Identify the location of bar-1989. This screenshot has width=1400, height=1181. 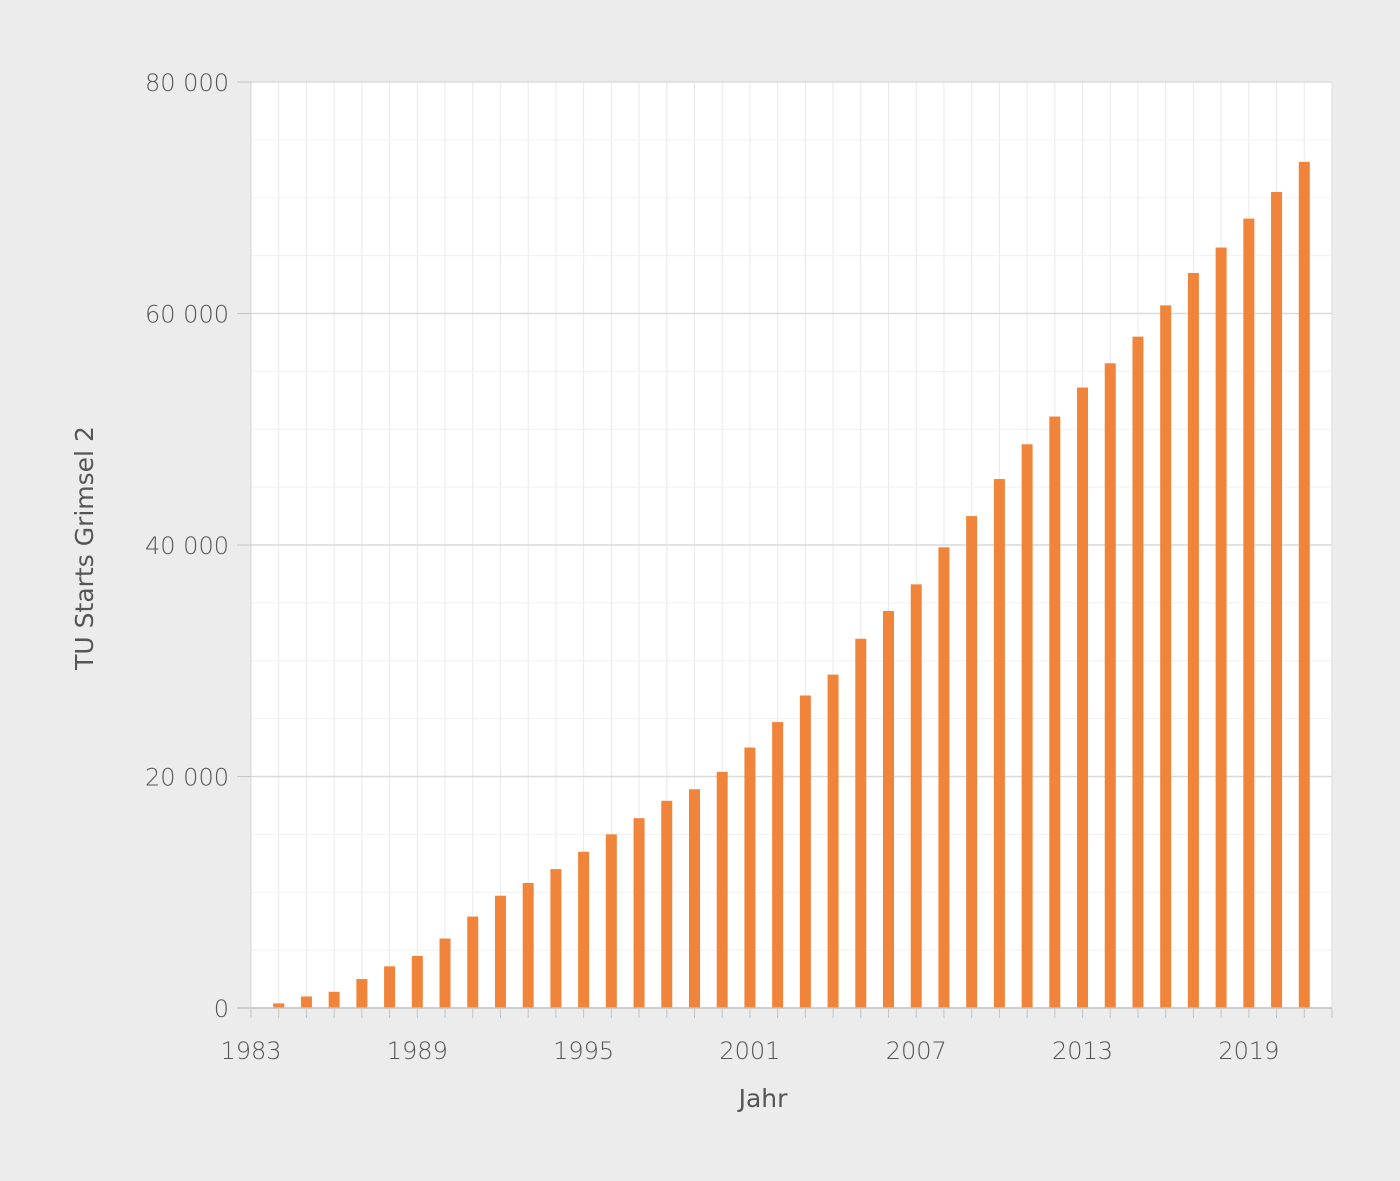
(417, 981).